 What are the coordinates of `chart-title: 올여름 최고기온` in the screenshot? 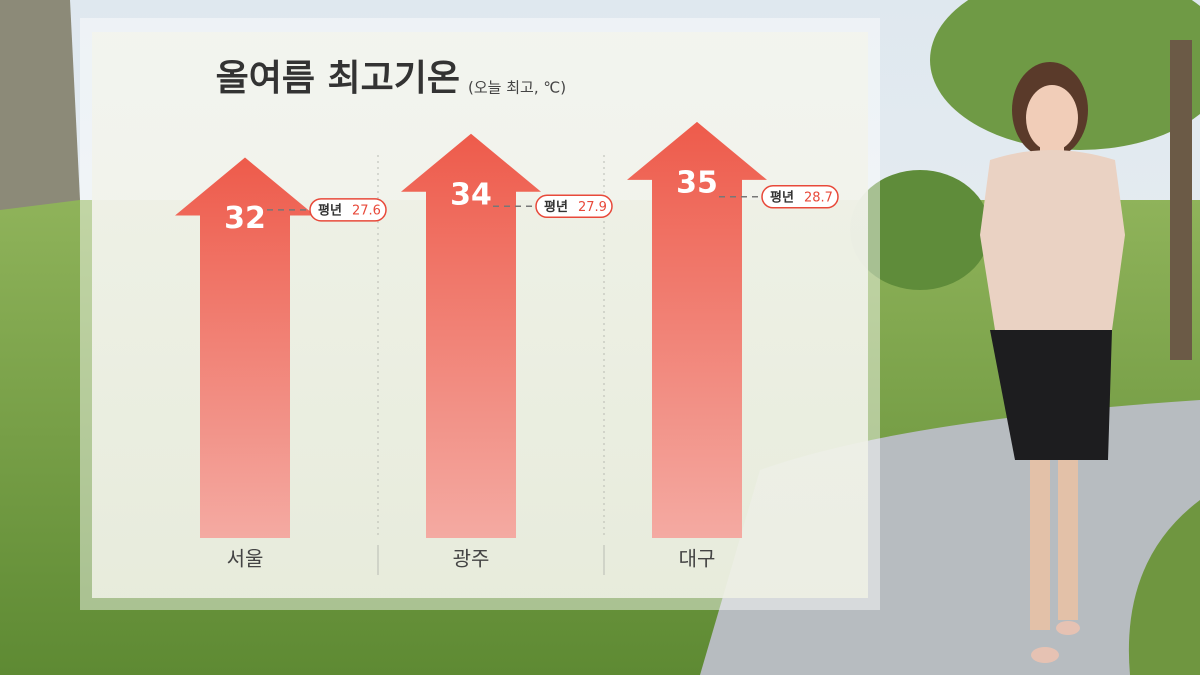 It's located at (338, 78).